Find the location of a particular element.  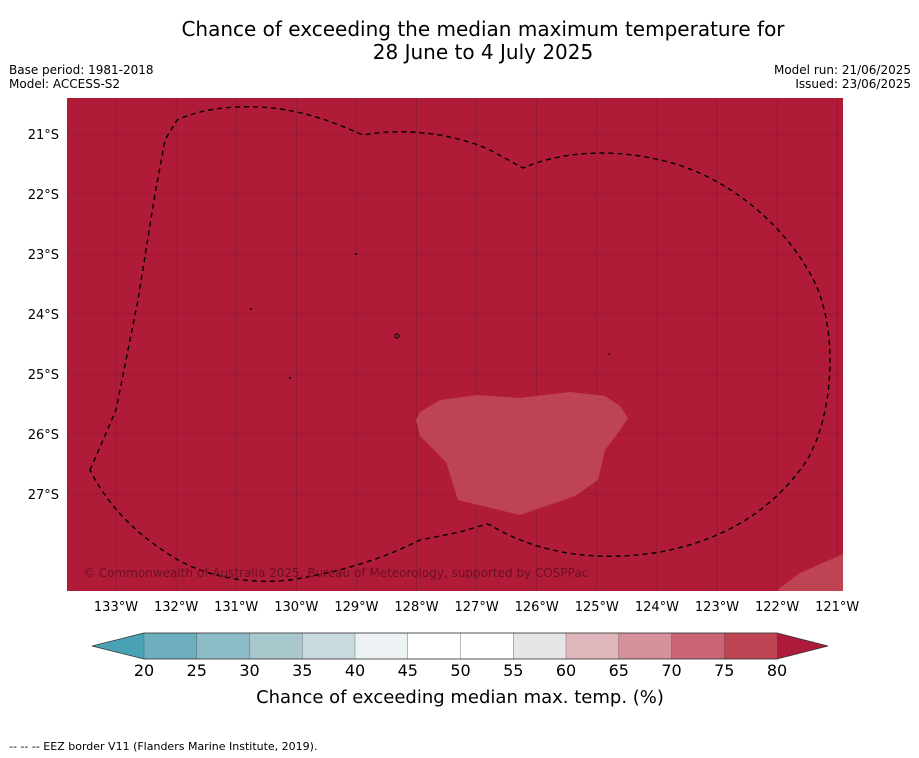

base-period: Base period: 1981-2018 is located at coordinates (81, 70).